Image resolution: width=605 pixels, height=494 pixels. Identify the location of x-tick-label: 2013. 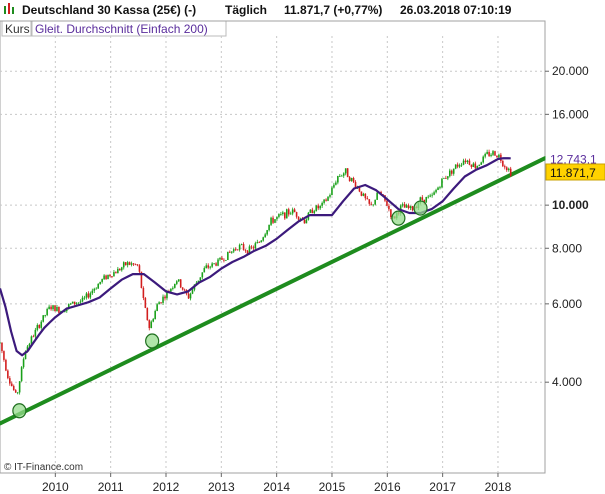
(221, 487).